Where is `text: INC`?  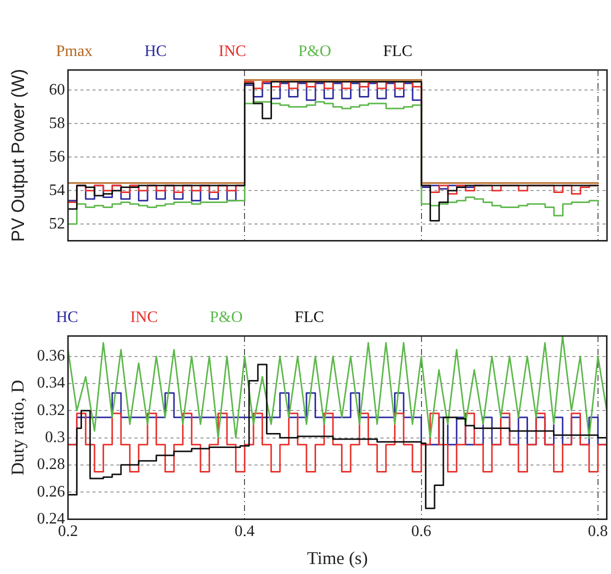 text: INC is located at coordinates (144, 317).